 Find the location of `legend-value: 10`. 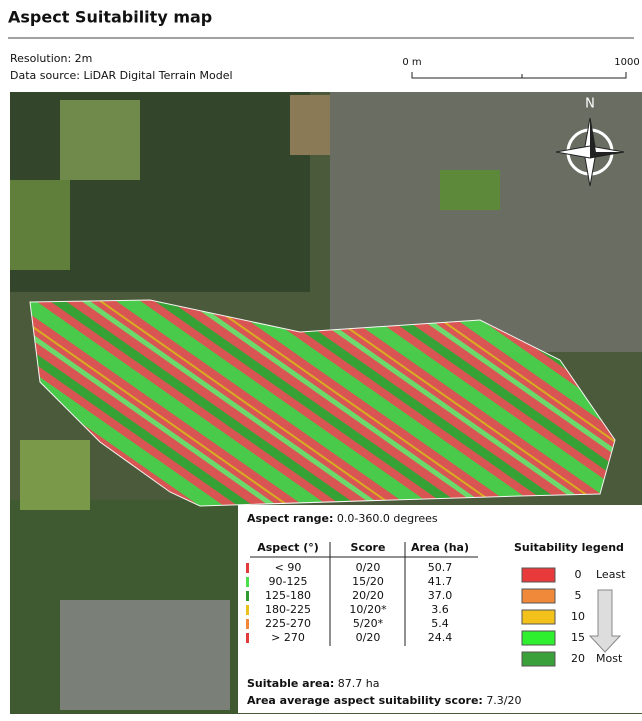

legend-value: 10 is located at coordinates (578, 616).